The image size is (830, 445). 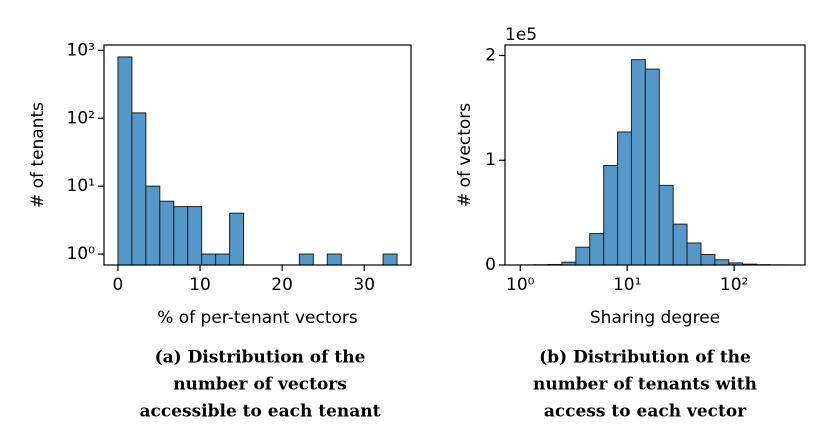 I want to click on y-tick-label: 10¹, so click(x=81, y=186).